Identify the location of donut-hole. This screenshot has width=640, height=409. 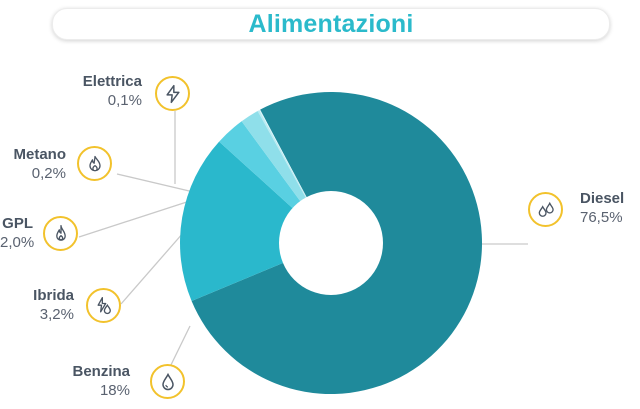
(331, 243).